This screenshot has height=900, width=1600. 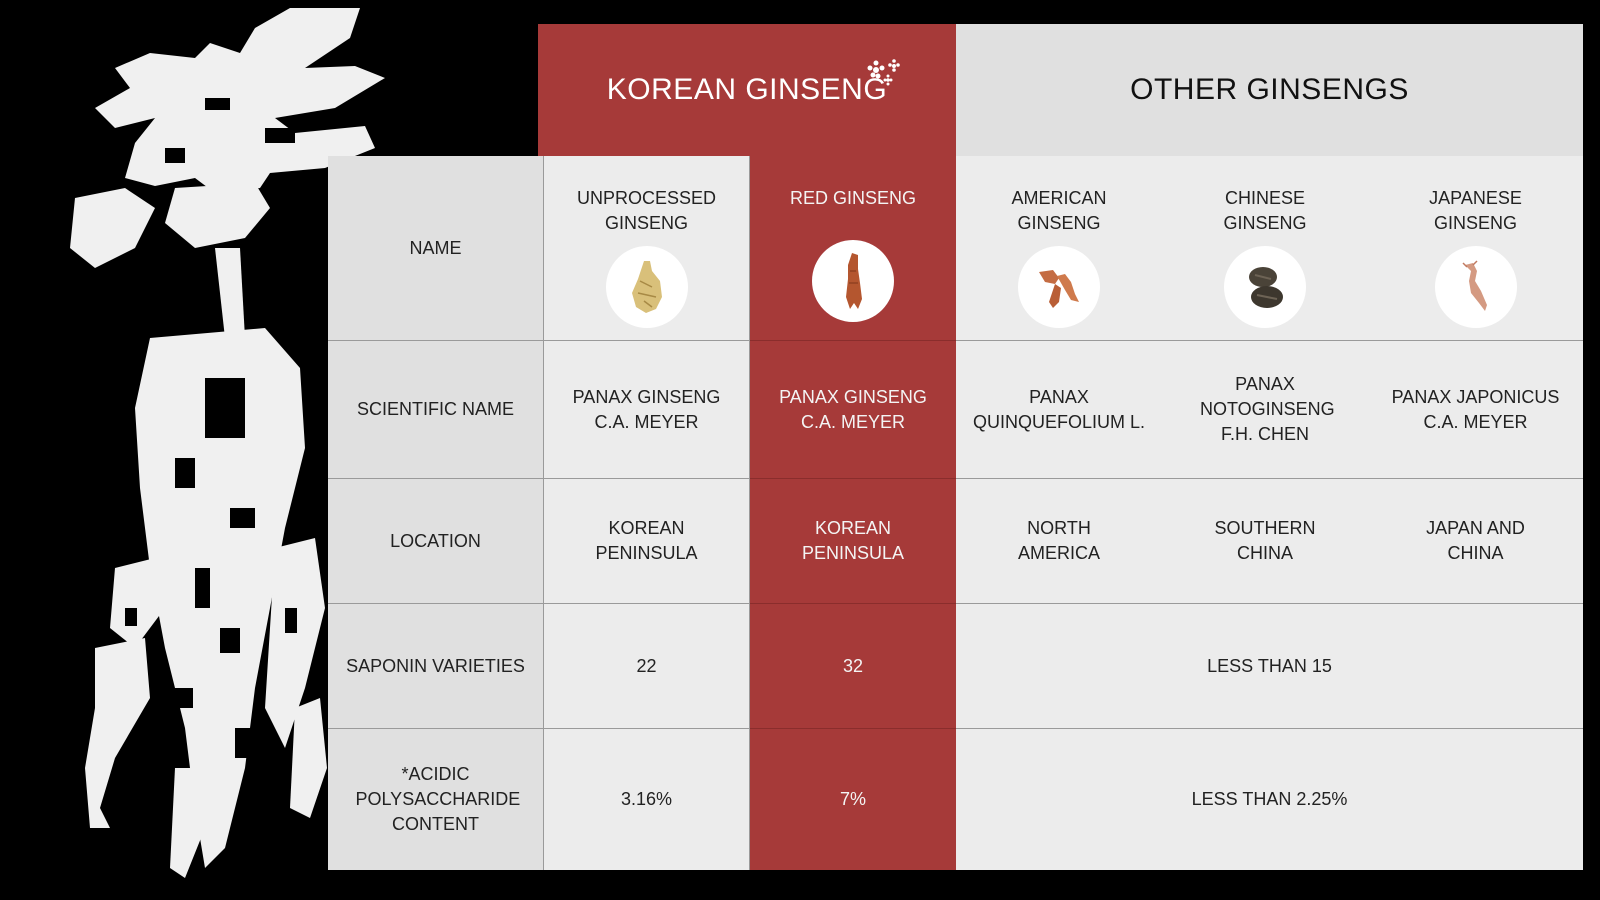 I want to click on row-label-scientific: SCIENTIFIC NAME, so click(x=436, y=410).